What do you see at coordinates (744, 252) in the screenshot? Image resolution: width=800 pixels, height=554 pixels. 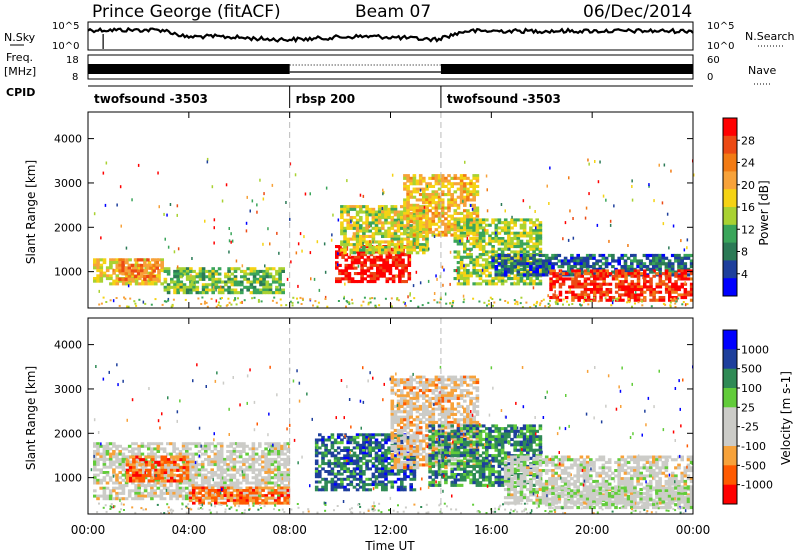 I see `colorbar-tick-label: 8` at bounding box center [744, 252].